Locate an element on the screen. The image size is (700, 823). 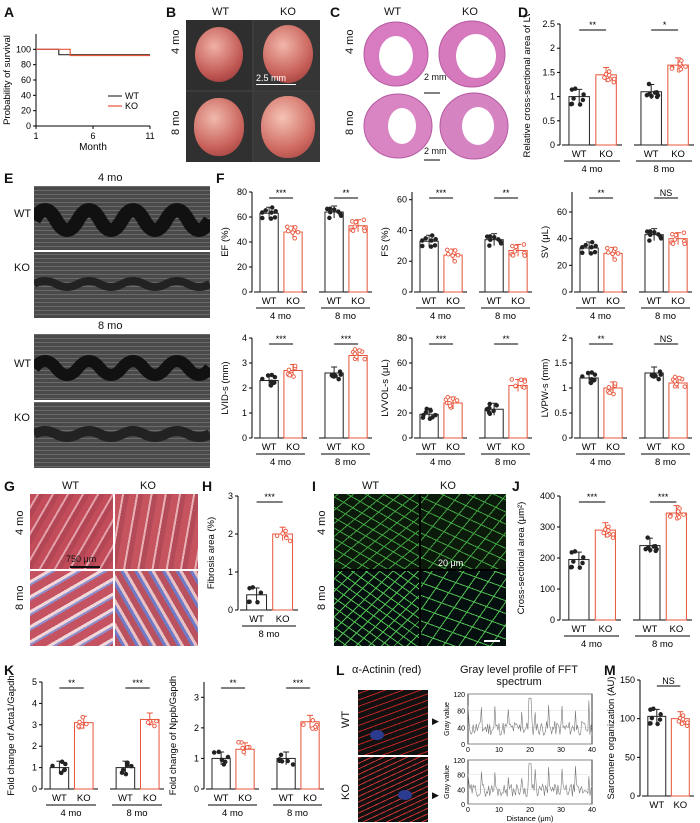
y-axis-label: Cross-sectional area (μm²) is located at coordinates (521, 558).